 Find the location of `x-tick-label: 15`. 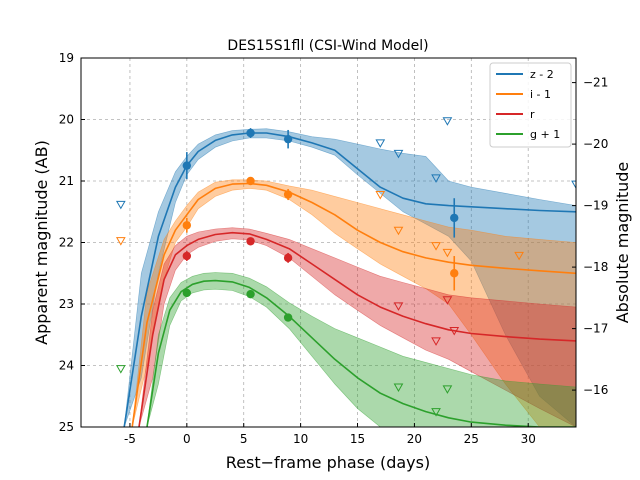

x-tick-label: 15 is located at coordinates (357, 439).